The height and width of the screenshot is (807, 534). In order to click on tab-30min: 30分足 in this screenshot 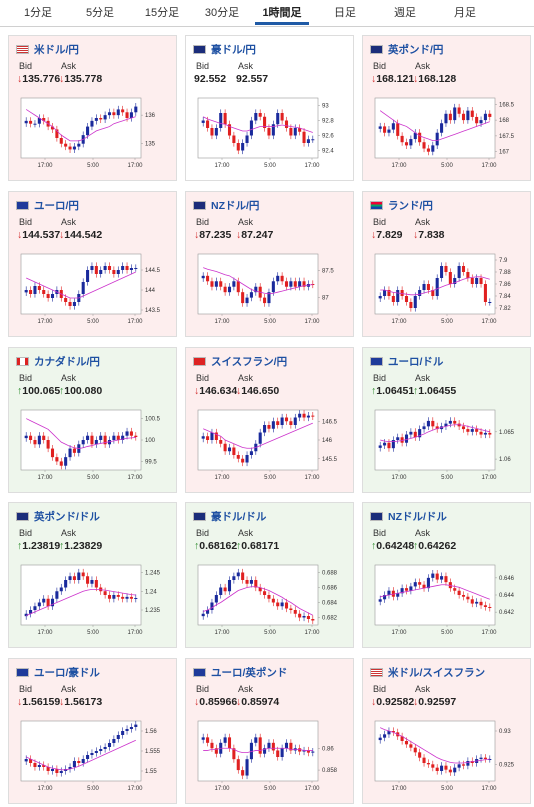, I will do `click(222, 13)`.